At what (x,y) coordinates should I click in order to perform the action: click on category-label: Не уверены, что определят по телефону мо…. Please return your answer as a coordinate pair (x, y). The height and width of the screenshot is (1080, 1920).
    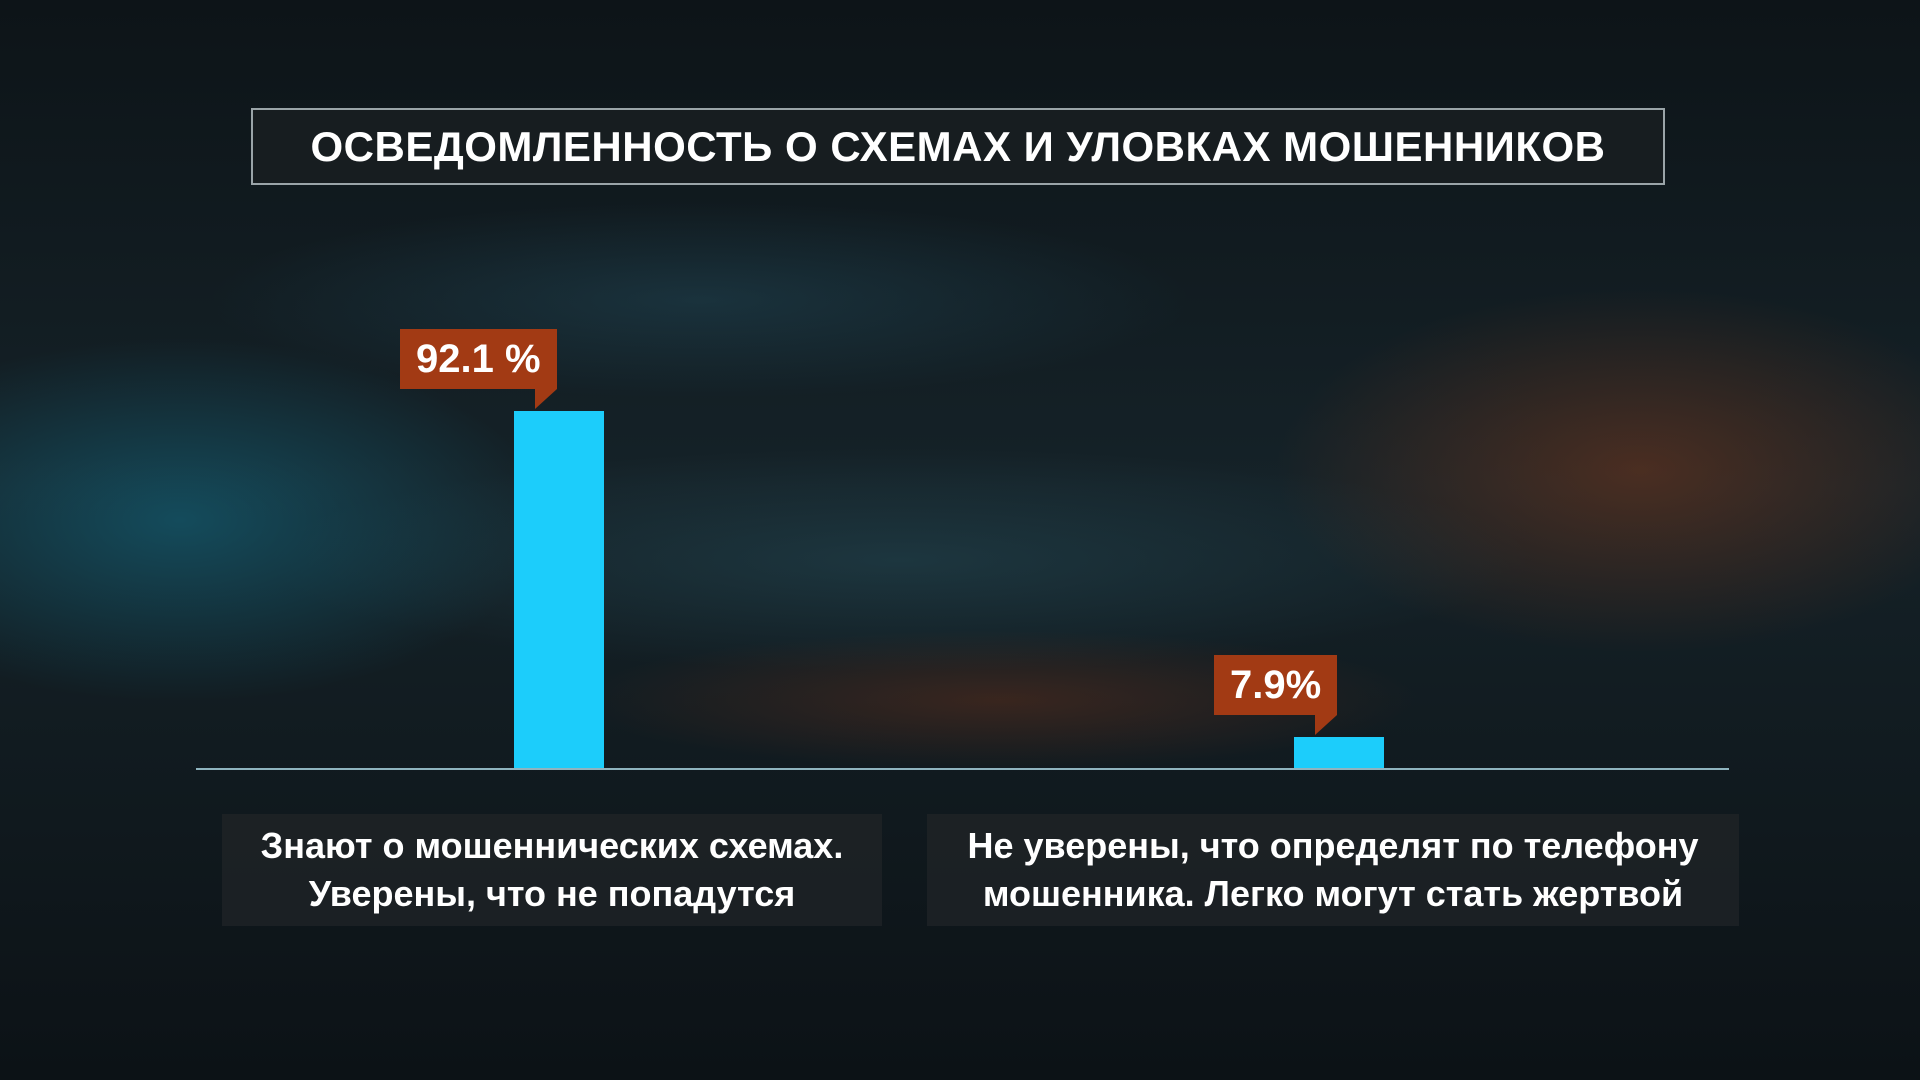
    Looking at the image, I should click on (1333, 870).